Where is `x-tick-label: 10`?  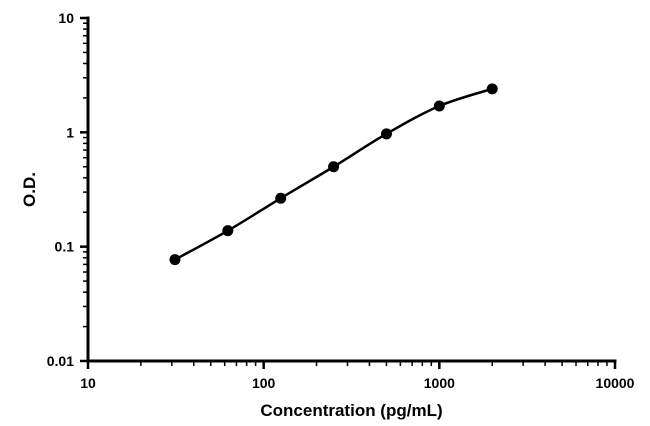 x-tick-label: 10 is located at coordinates (88, 383).